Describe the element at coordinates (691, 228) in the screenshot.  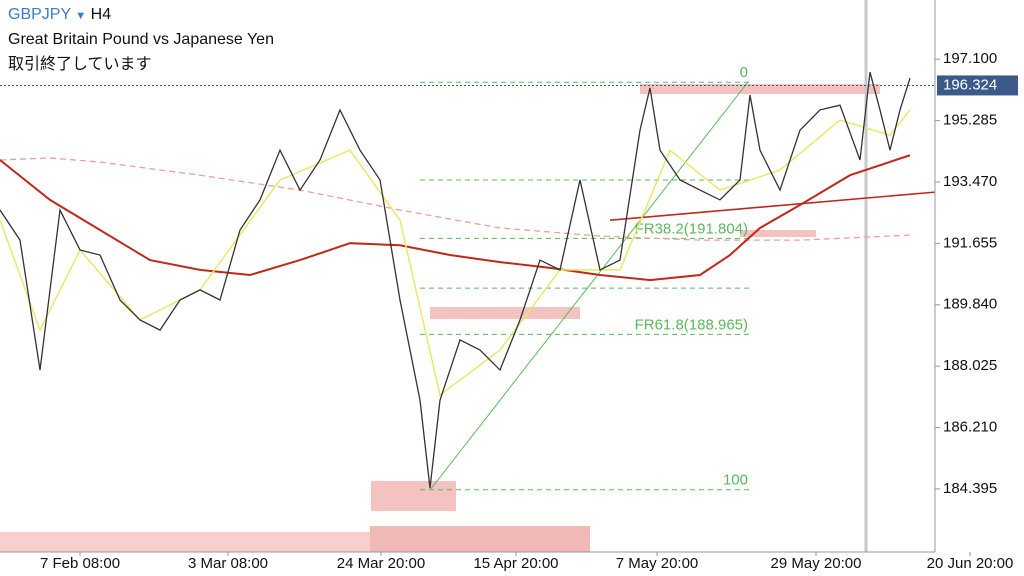
I see `fib-label: FR38.2(191.804)` at that location.